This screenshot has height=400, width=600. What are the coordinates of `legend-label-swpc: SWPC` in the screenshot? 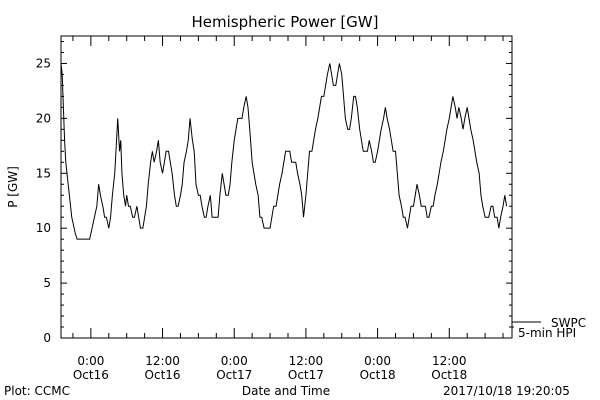 It's located at (568, 323).